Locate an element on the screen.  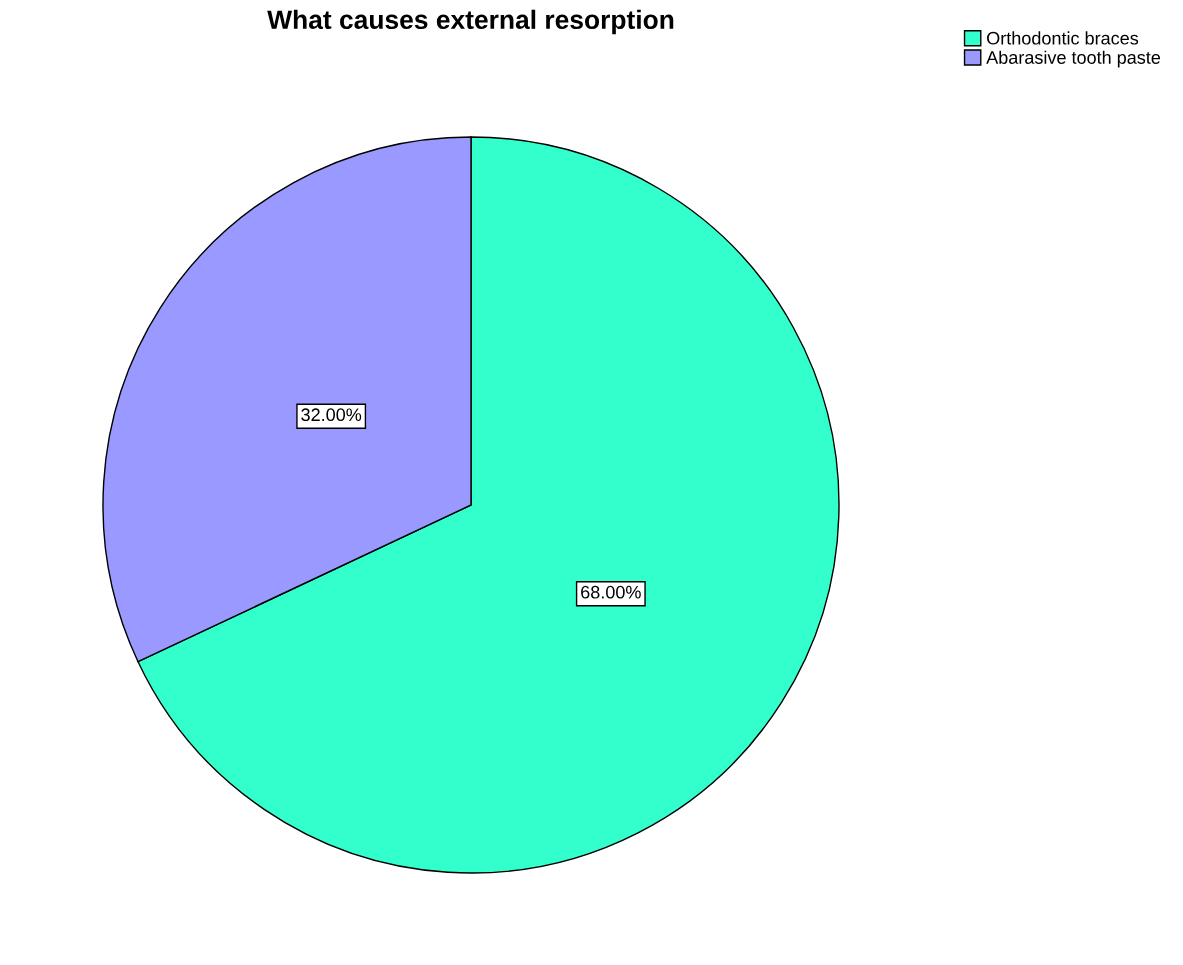
chart-title: What causes external resorption is located at coordinates (470, 22).